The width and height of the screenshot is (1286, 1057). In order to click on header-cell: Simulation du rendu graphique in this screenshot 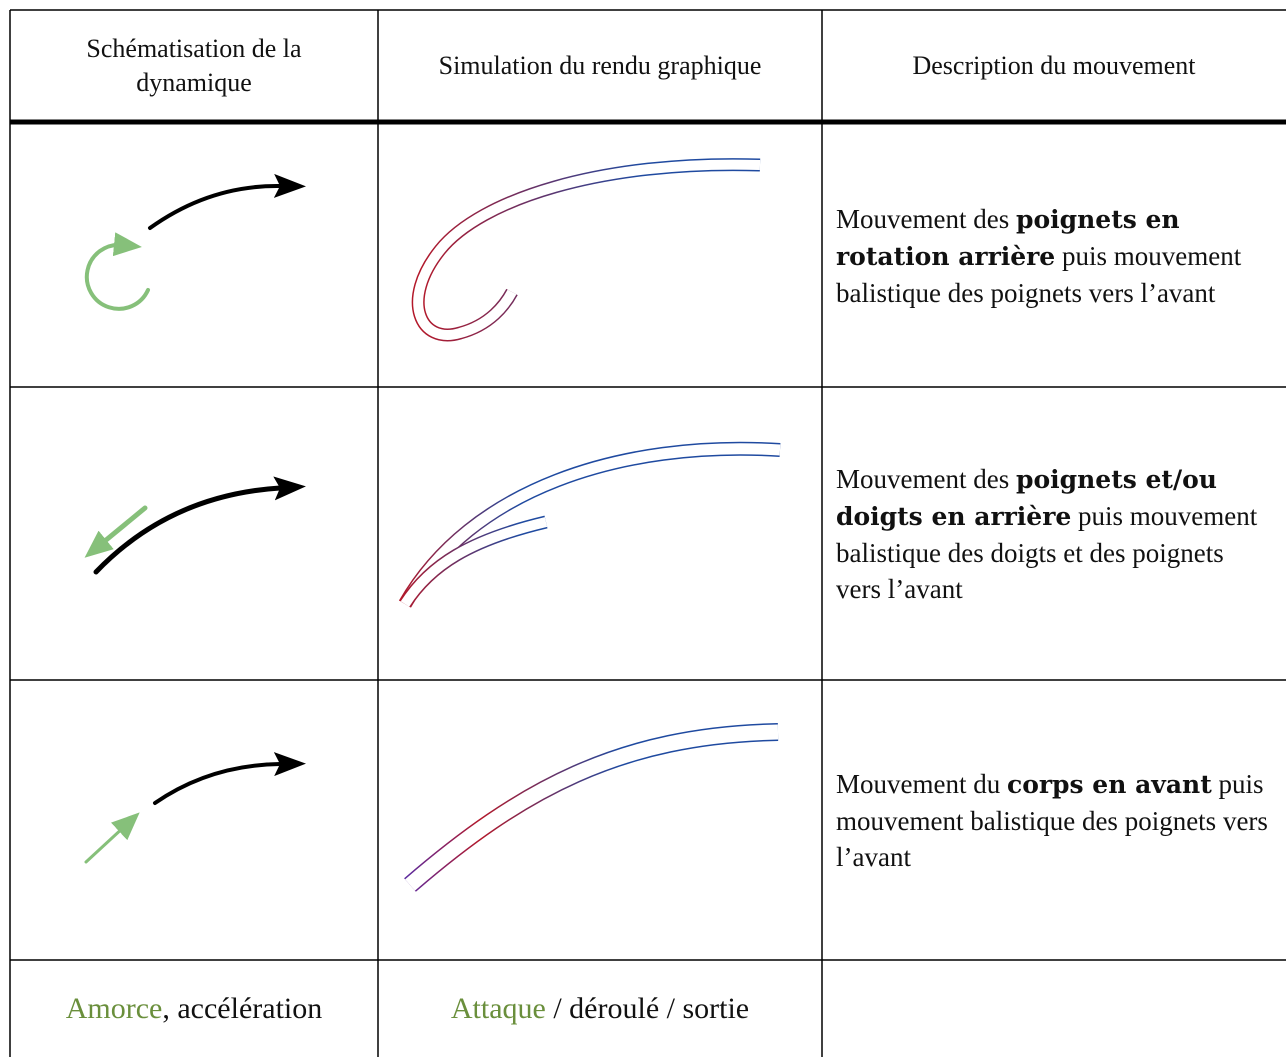, I will do `click(600, 65)`.